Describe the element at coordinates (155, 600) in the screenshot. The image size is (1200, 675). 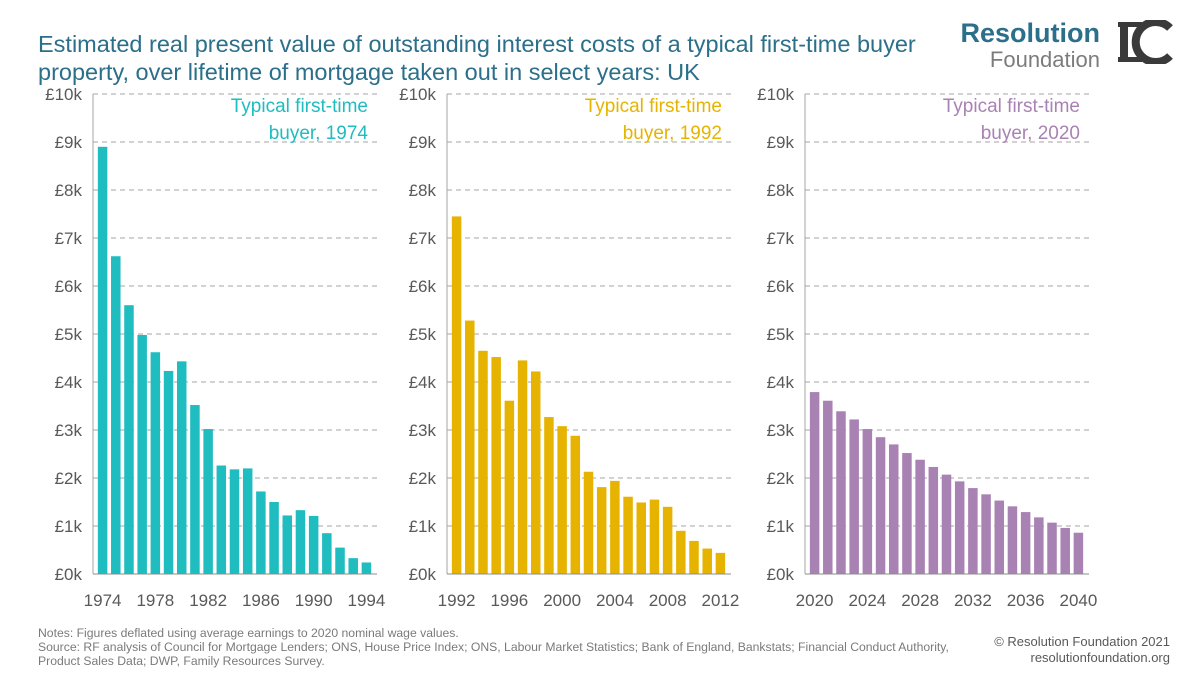
I see `x-tick-label: 1978` at that location.